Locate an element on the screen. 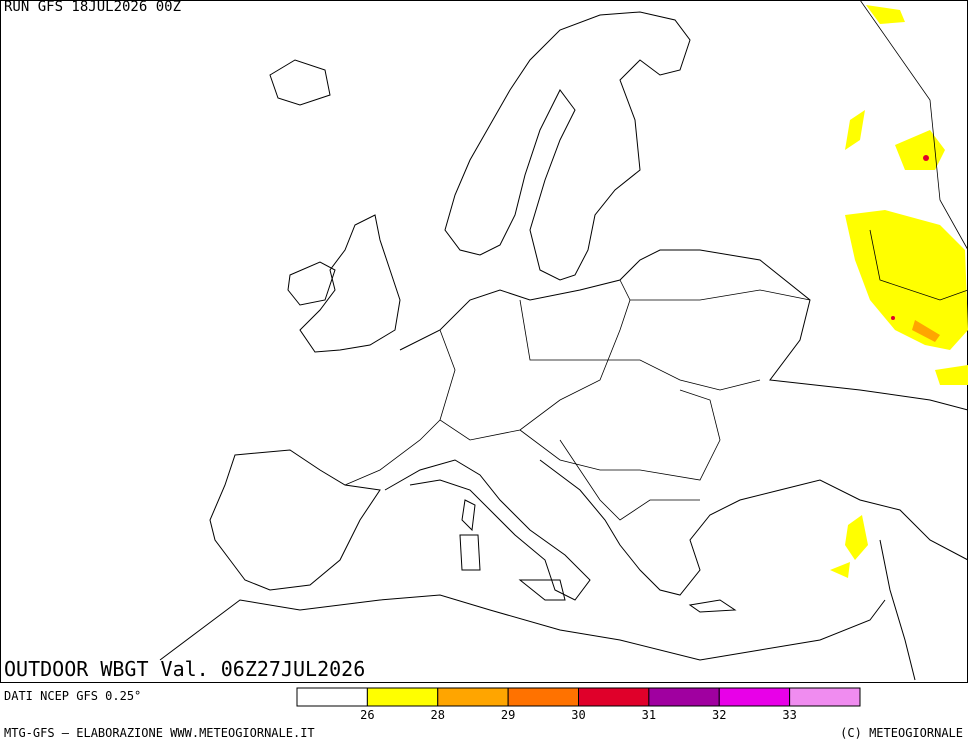 The width and height of the screenshot is (968, 745). heat-areas is located at coordinates (899, 291).